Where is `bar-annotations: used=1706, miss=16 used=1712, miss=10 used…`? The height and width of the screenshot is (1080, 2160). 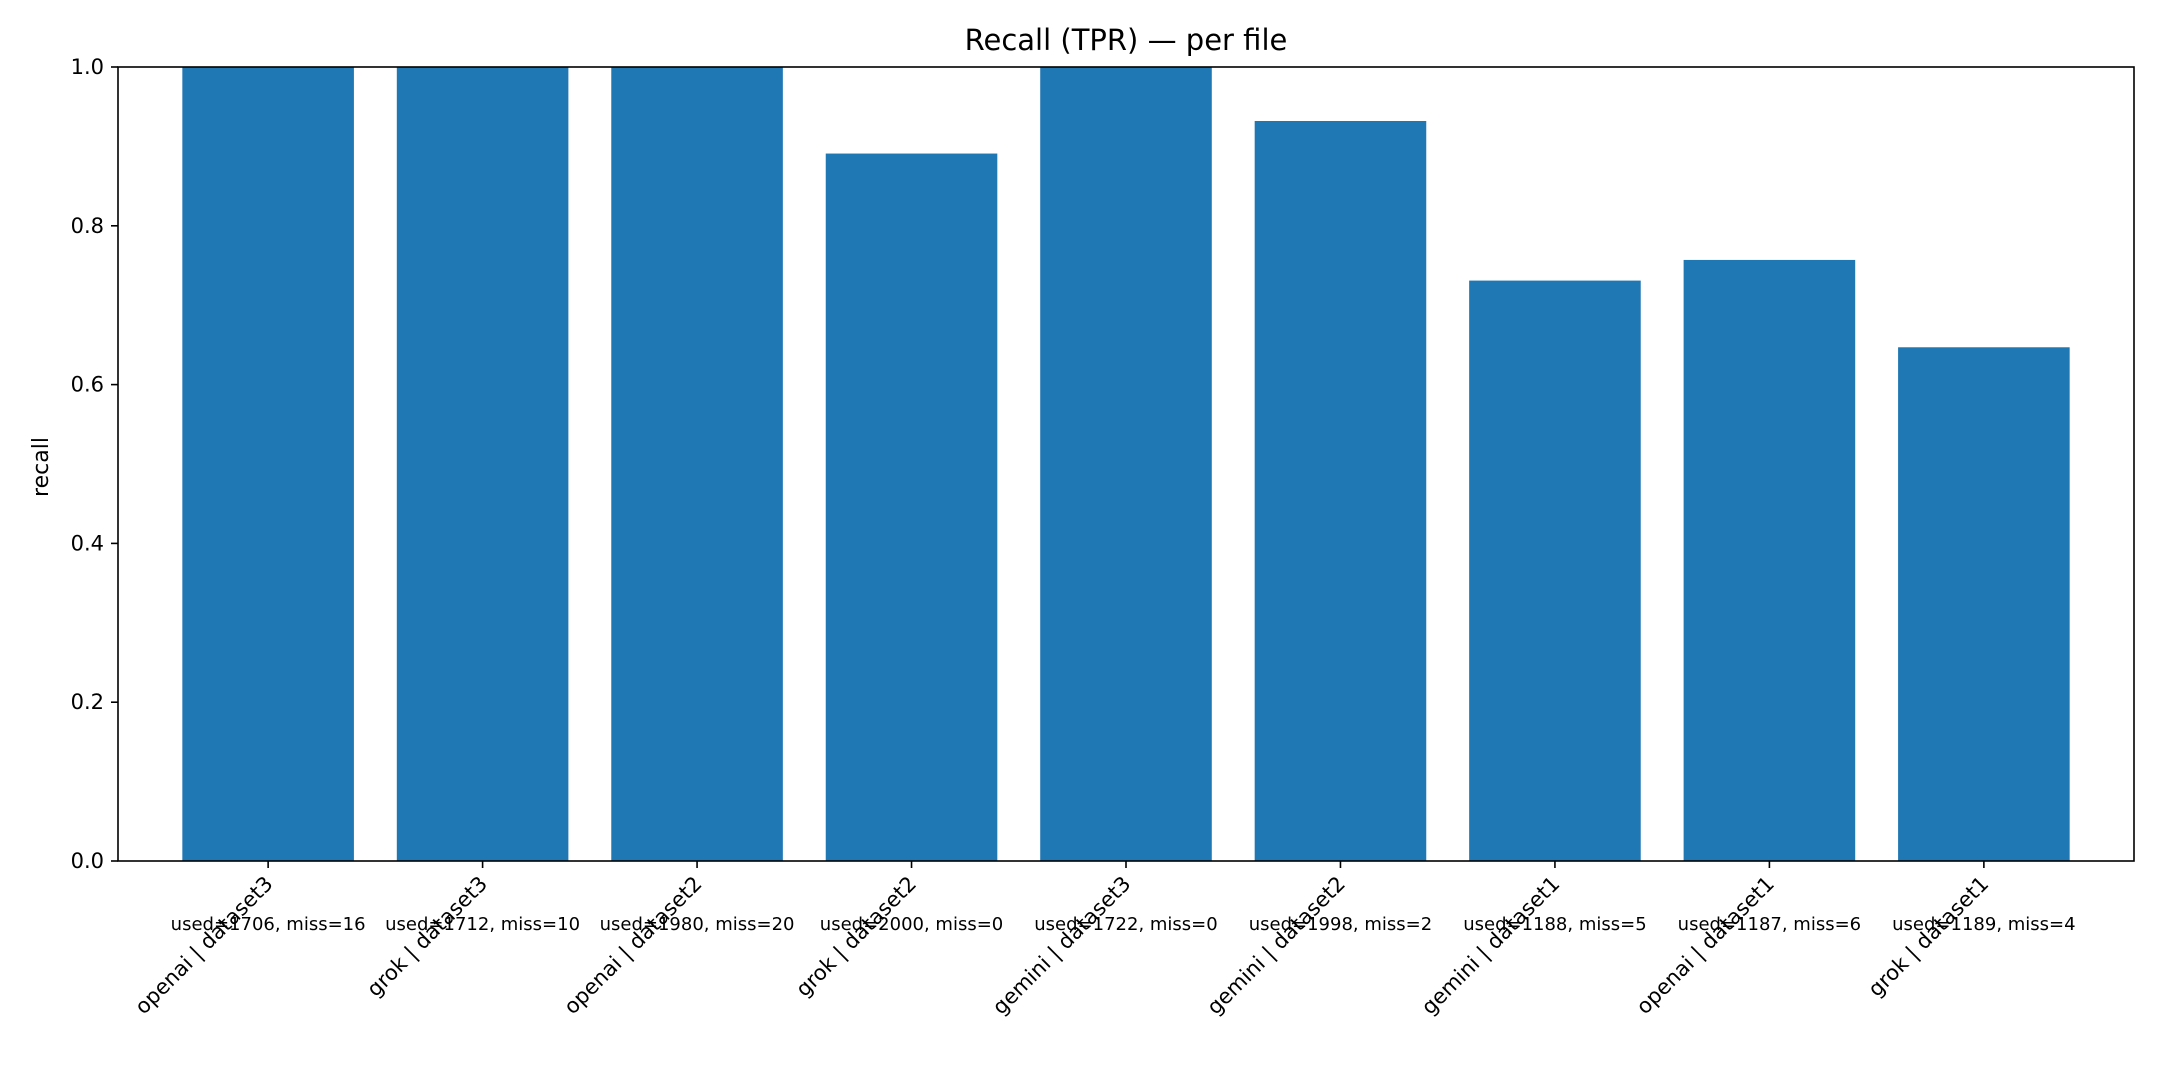
bar-annotations: used=1706, miss=16 used=1712, miss=10 used… is located at coordinates (1123, 924).